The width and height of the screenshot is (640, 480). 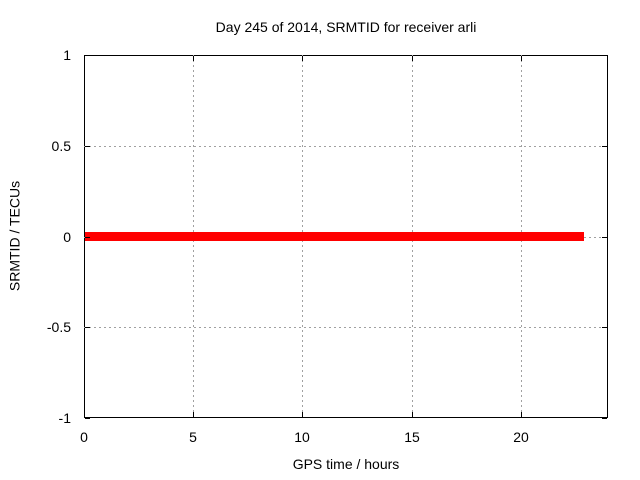 What do you see at coordinates (64, 418) in the screenshot?
I see `y-tick-label: -1` at bounding box center [64, 418].